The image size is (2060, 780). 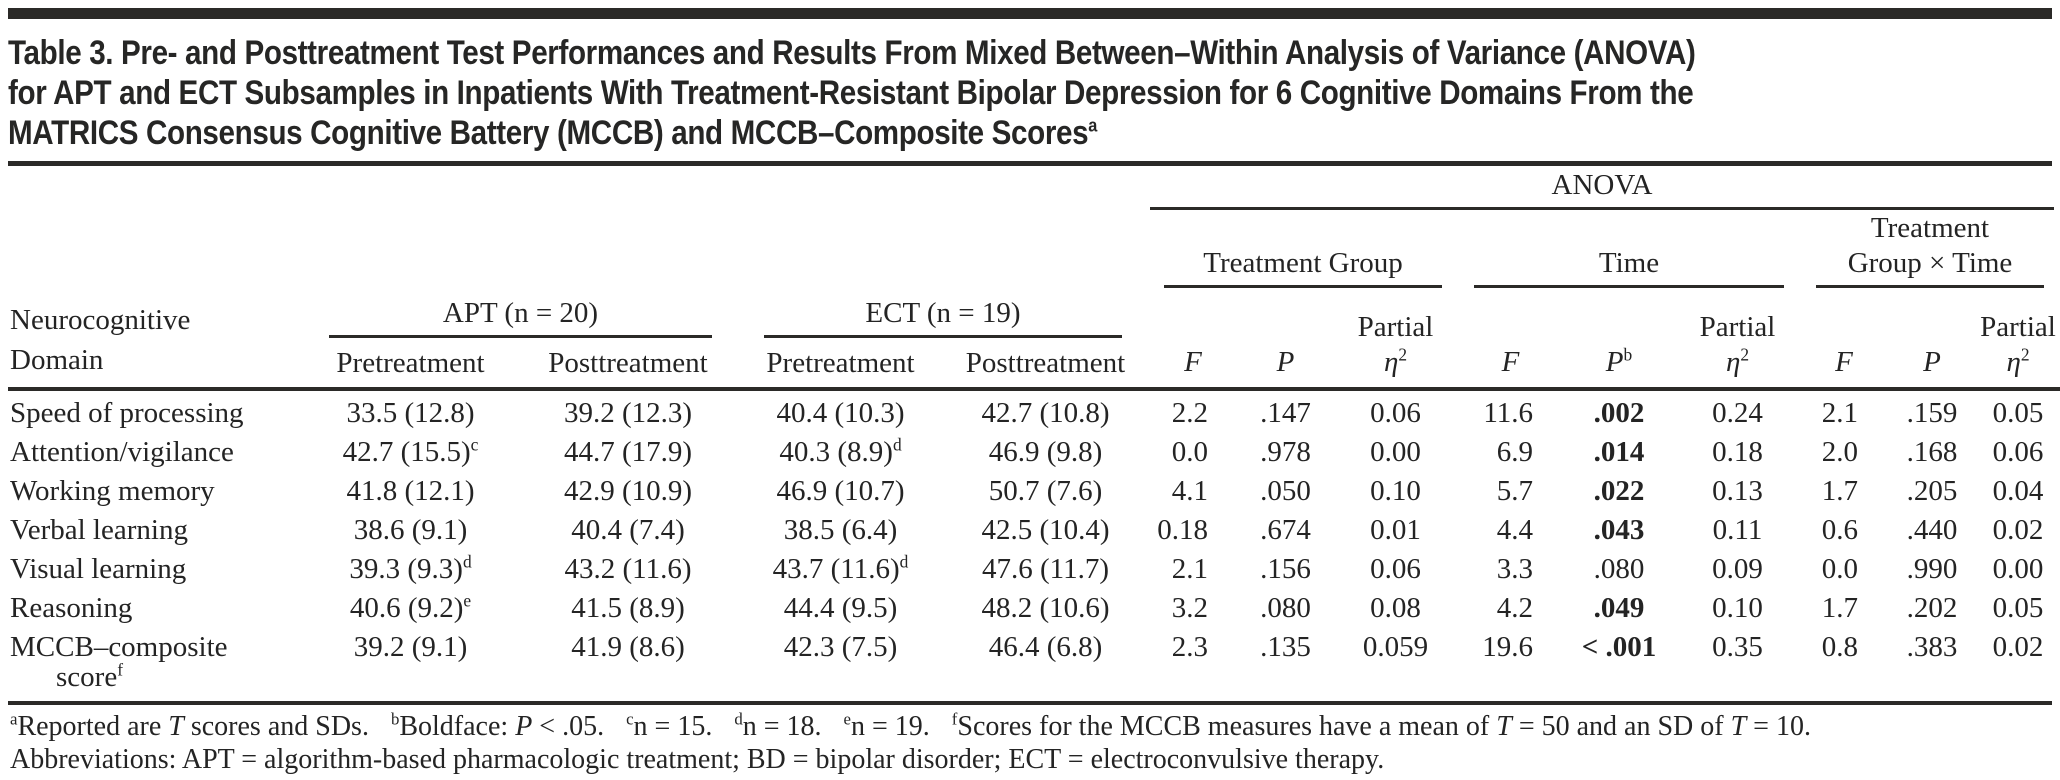 What do you see at coordinates (1604, 188) in the screenshot?
I see `anova-spanner: ANOVA` at bounding box center [1604, 188].